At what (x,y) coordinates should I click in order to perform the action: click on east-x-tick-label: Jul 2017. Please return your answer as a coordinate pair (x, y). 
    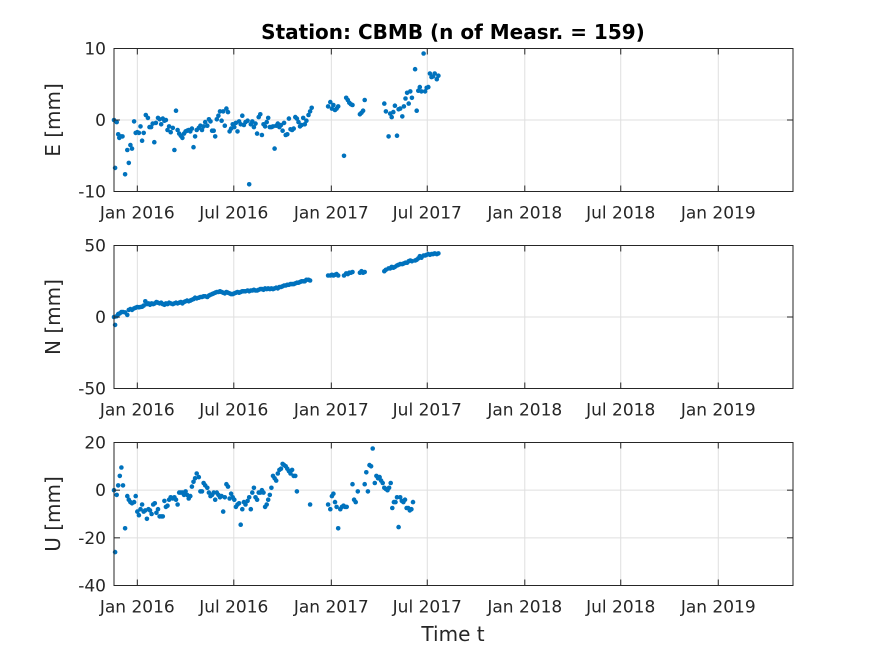
    Looking at the image, I should click on (427, 214).